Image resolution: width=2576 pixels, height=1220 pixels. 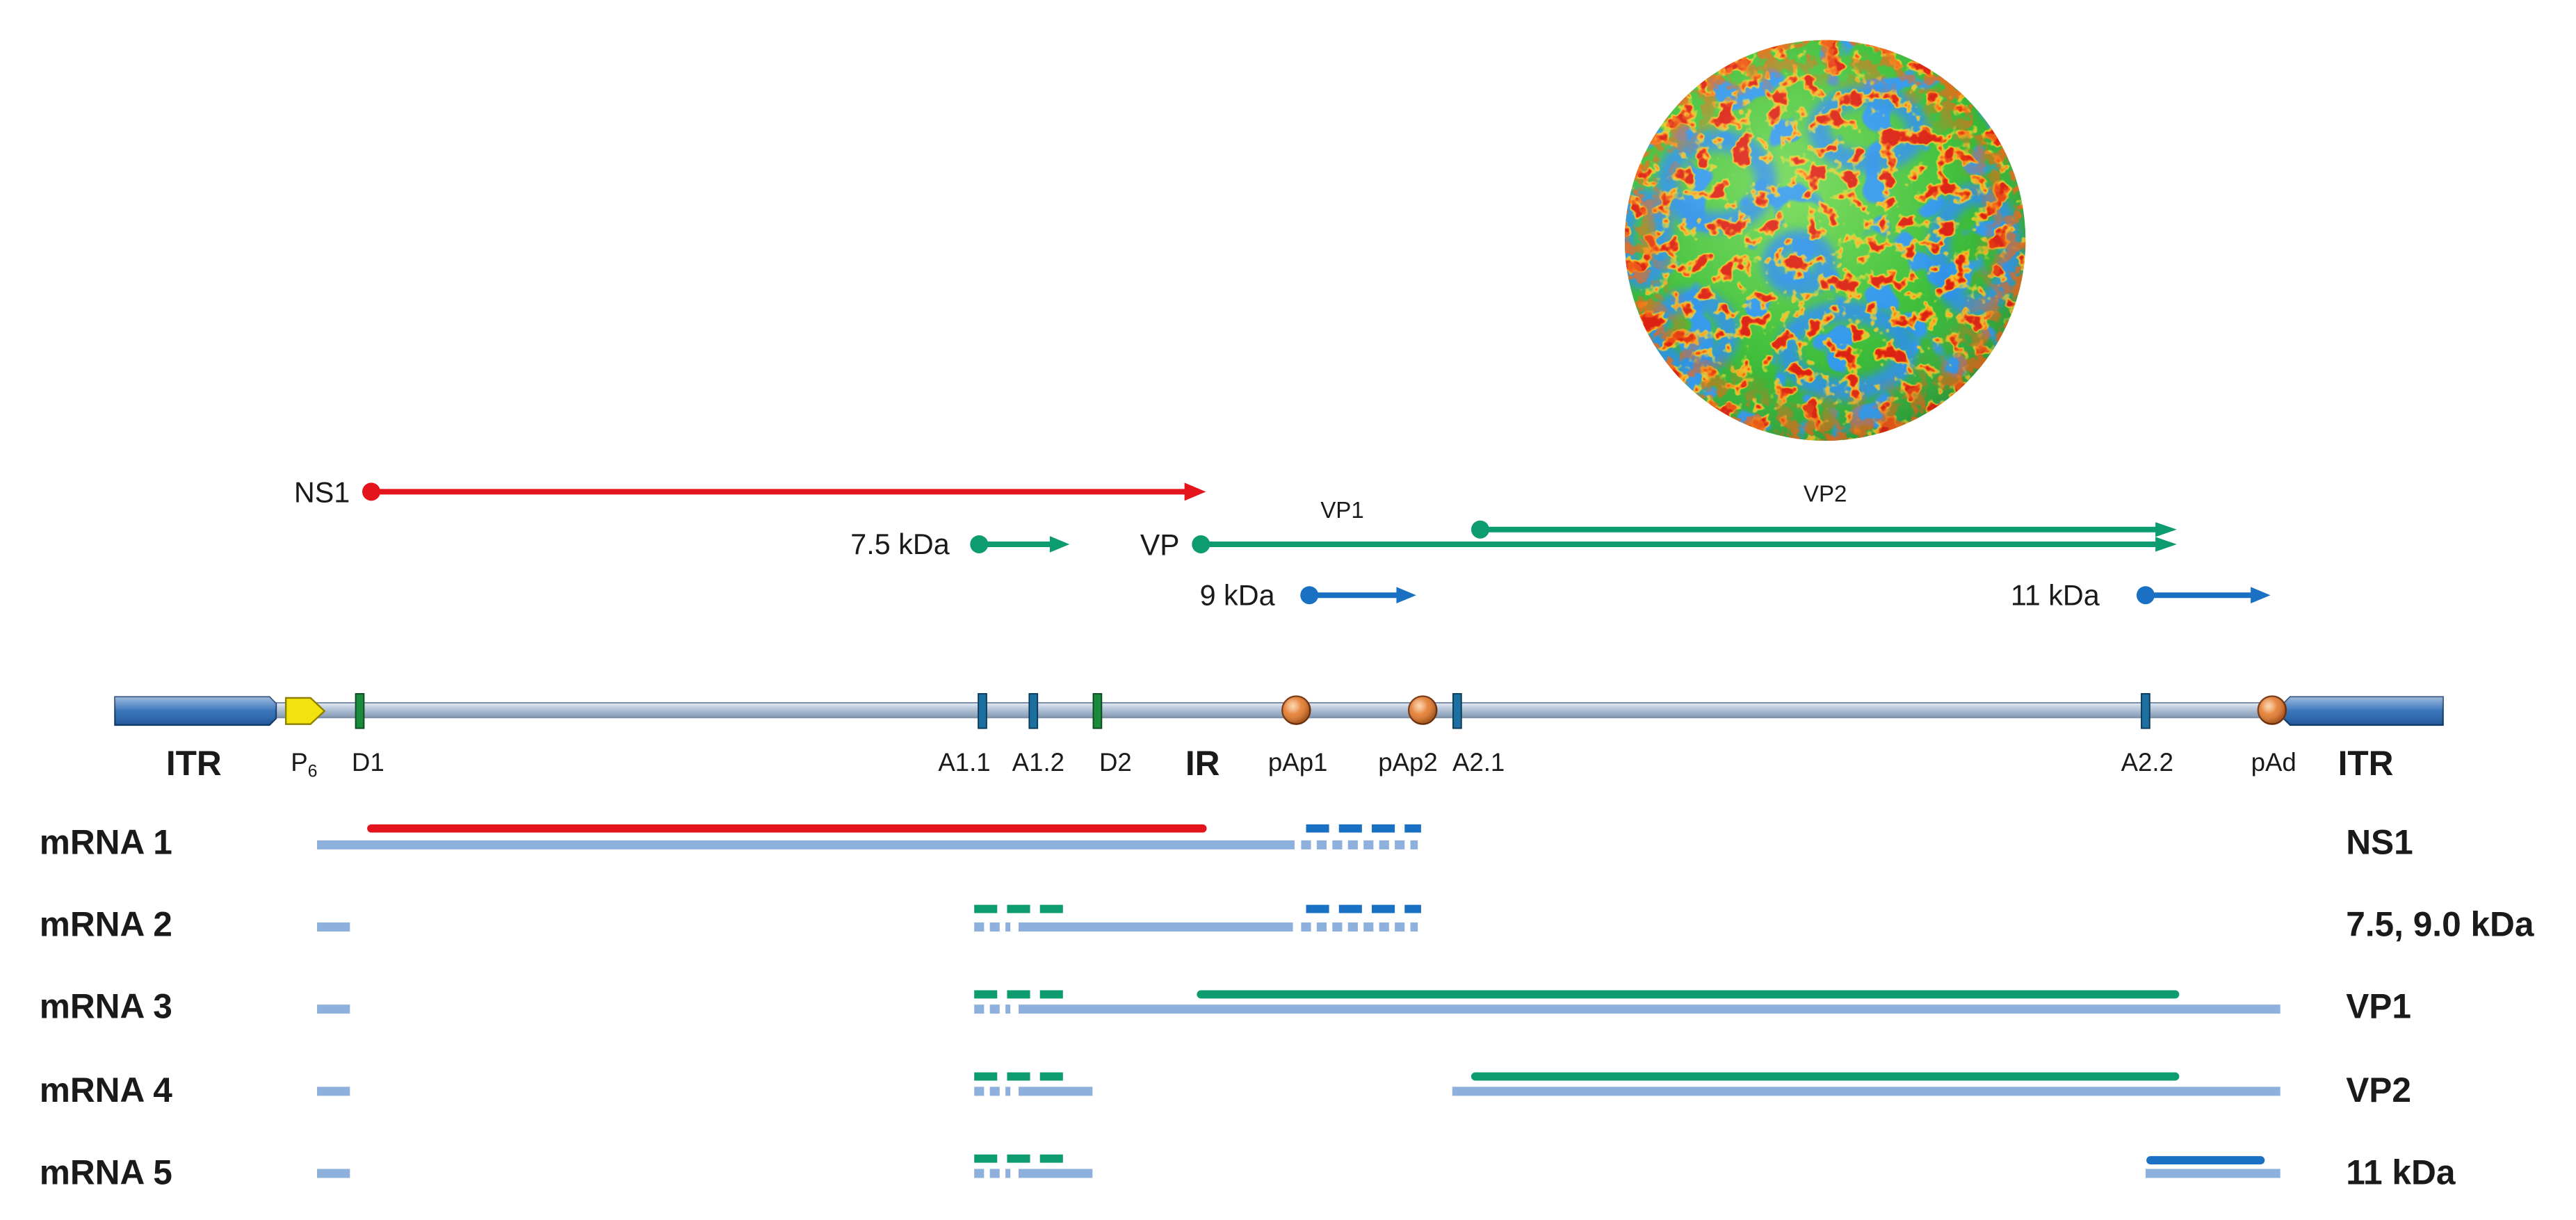 I want to click on orf-11kda-label: 11 kDa, so click(x=2055, y=595).